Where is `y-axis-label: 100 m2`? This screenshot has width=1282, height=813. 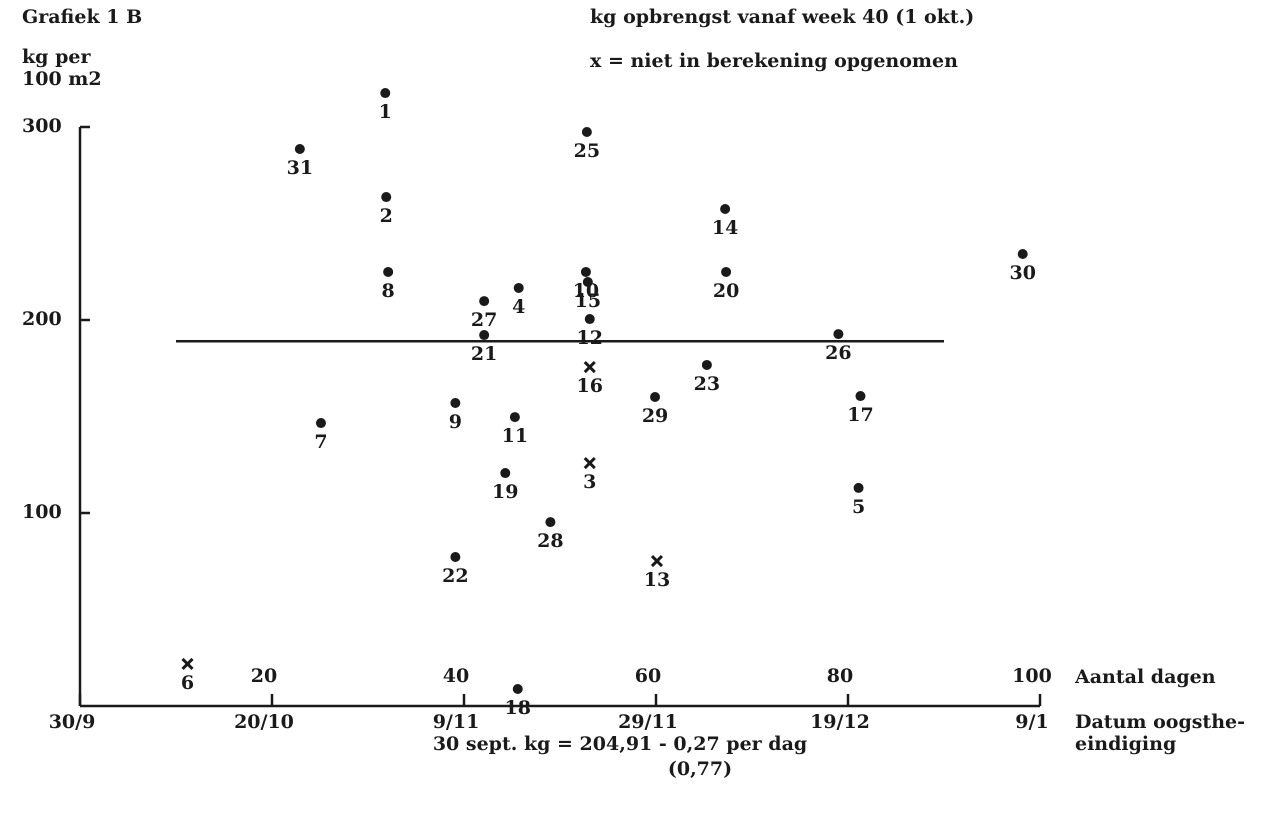 y-axis-label: 100 m2 is located at coordinates (62, 79).